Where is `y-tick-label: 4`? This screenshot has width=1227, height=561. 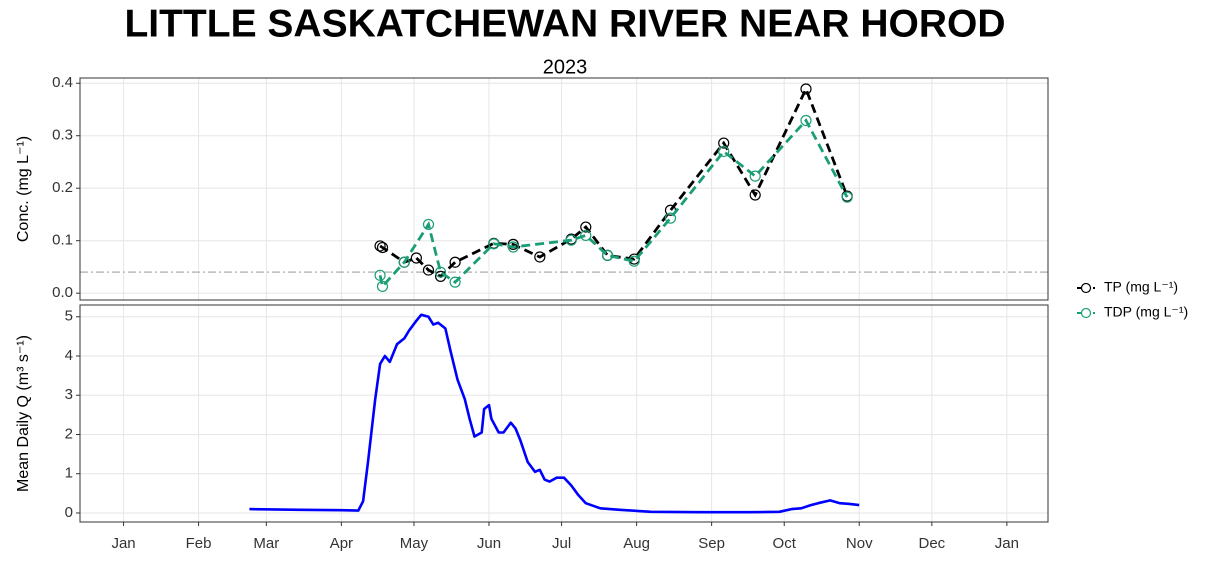 y-tick-label: 4 is located at coordinates (69, 355).